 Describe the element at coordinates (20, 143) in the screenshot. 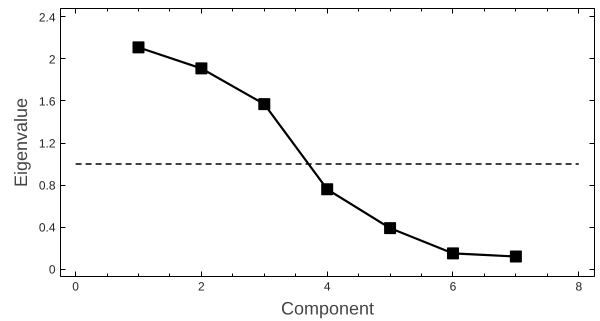

I see `y-axis-title: Eigenvalue` at that location.